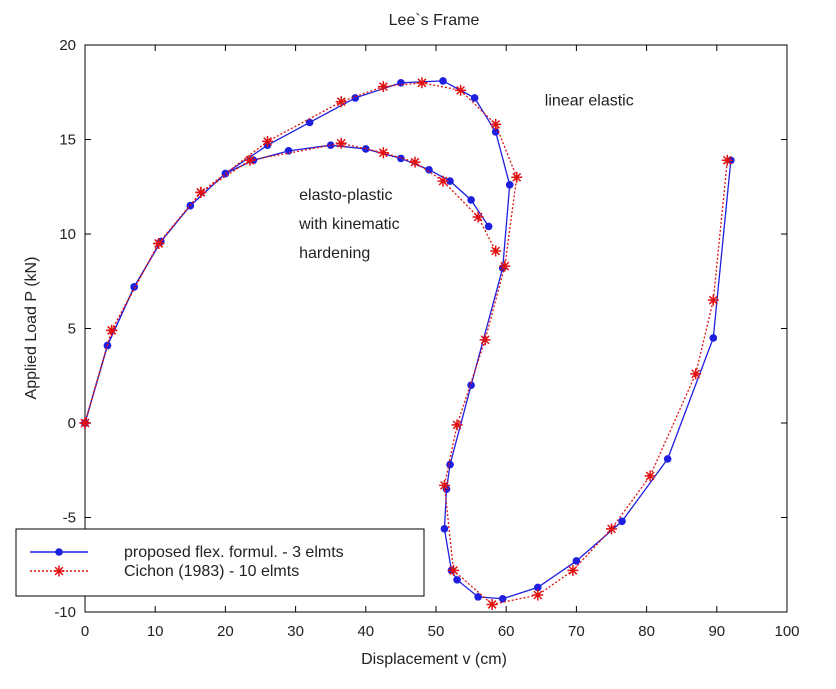 This screenshot has width=836, height=689. Describe the element at coordinates (334, 253) in the screenshot. I see `annotation-text: hardening` at that location.